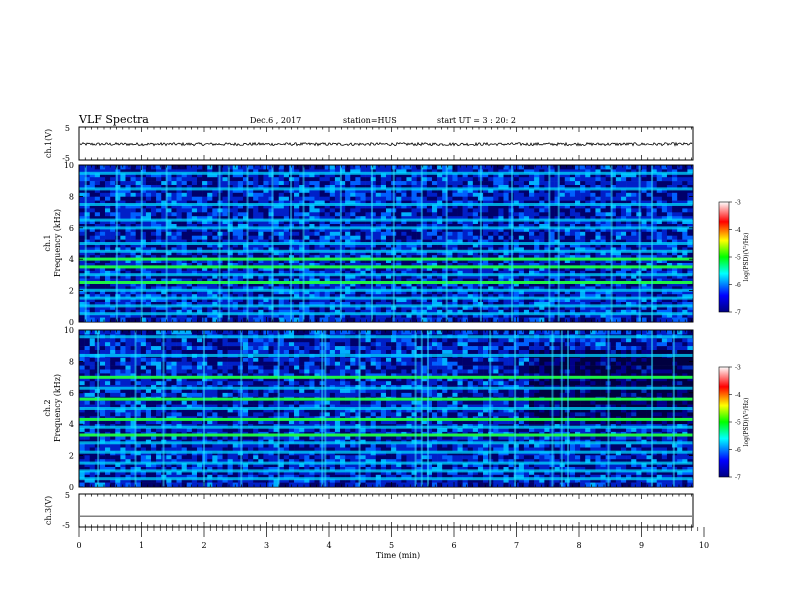 The height and width of the screenshot is (612, 792). Describe the element at coordinates (67, 495) in the screenshot. I see `ch3-ytick-top: 5` at that location.